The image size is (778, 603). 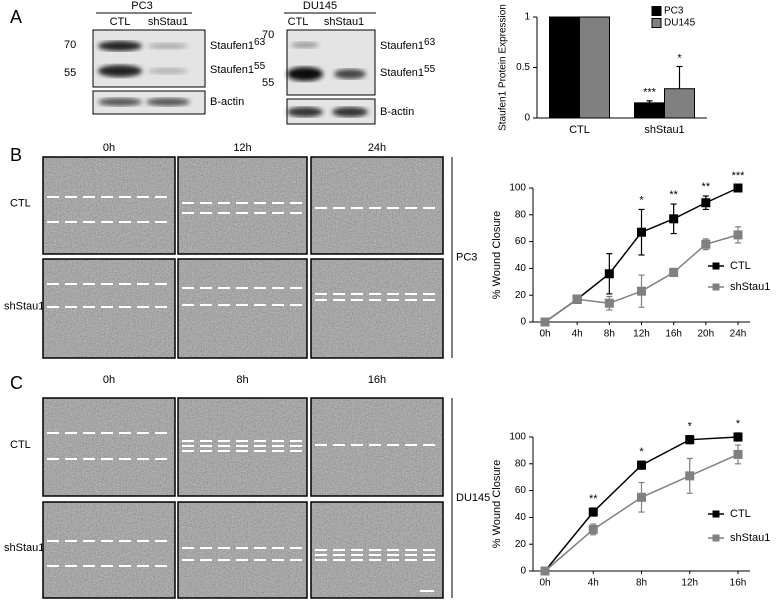 I want to click on legend-label: DU145, so click(x=680, y=23).